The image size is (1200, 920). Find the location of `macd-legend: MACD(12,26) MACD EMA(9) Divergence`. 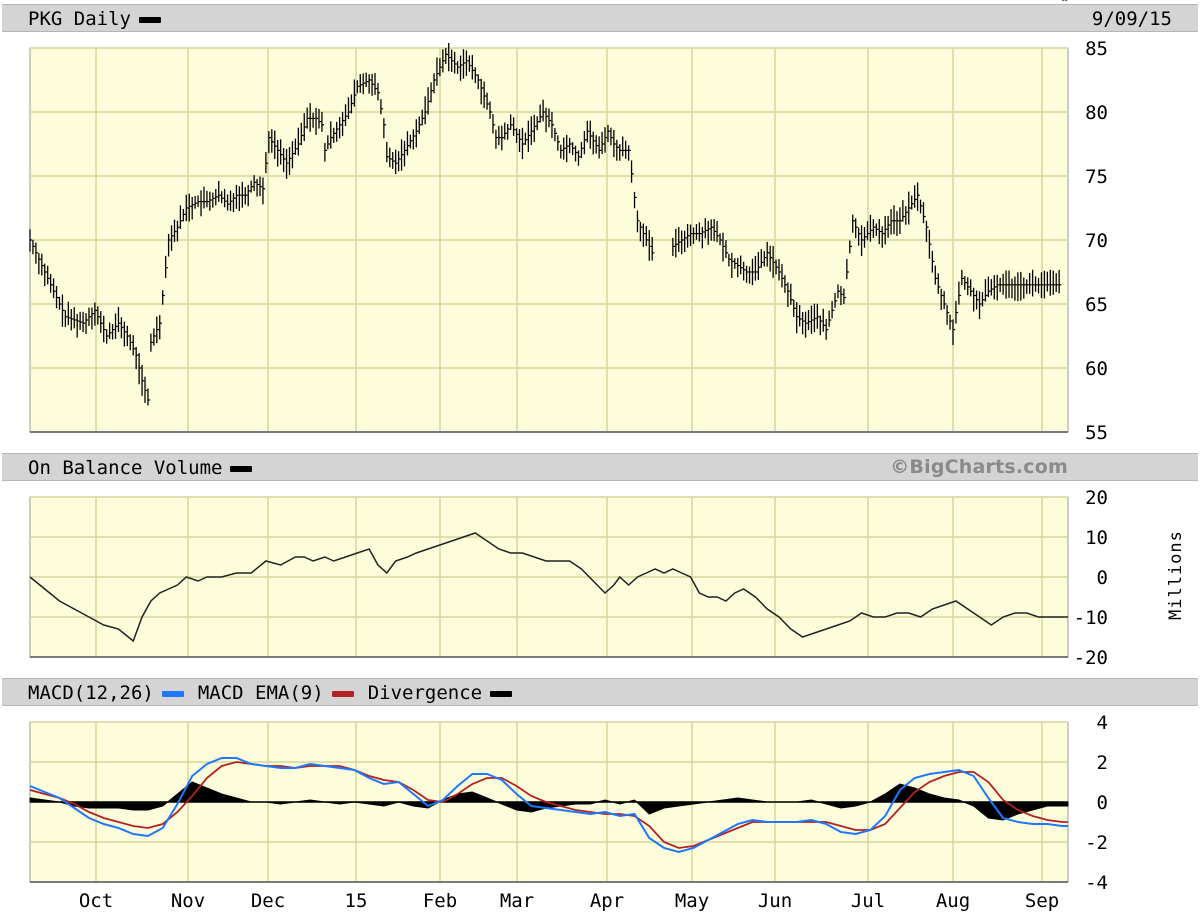

macd-legend: MACD(12,26) MACD EMA(9) Divergence is located at coordinates (277, 693).